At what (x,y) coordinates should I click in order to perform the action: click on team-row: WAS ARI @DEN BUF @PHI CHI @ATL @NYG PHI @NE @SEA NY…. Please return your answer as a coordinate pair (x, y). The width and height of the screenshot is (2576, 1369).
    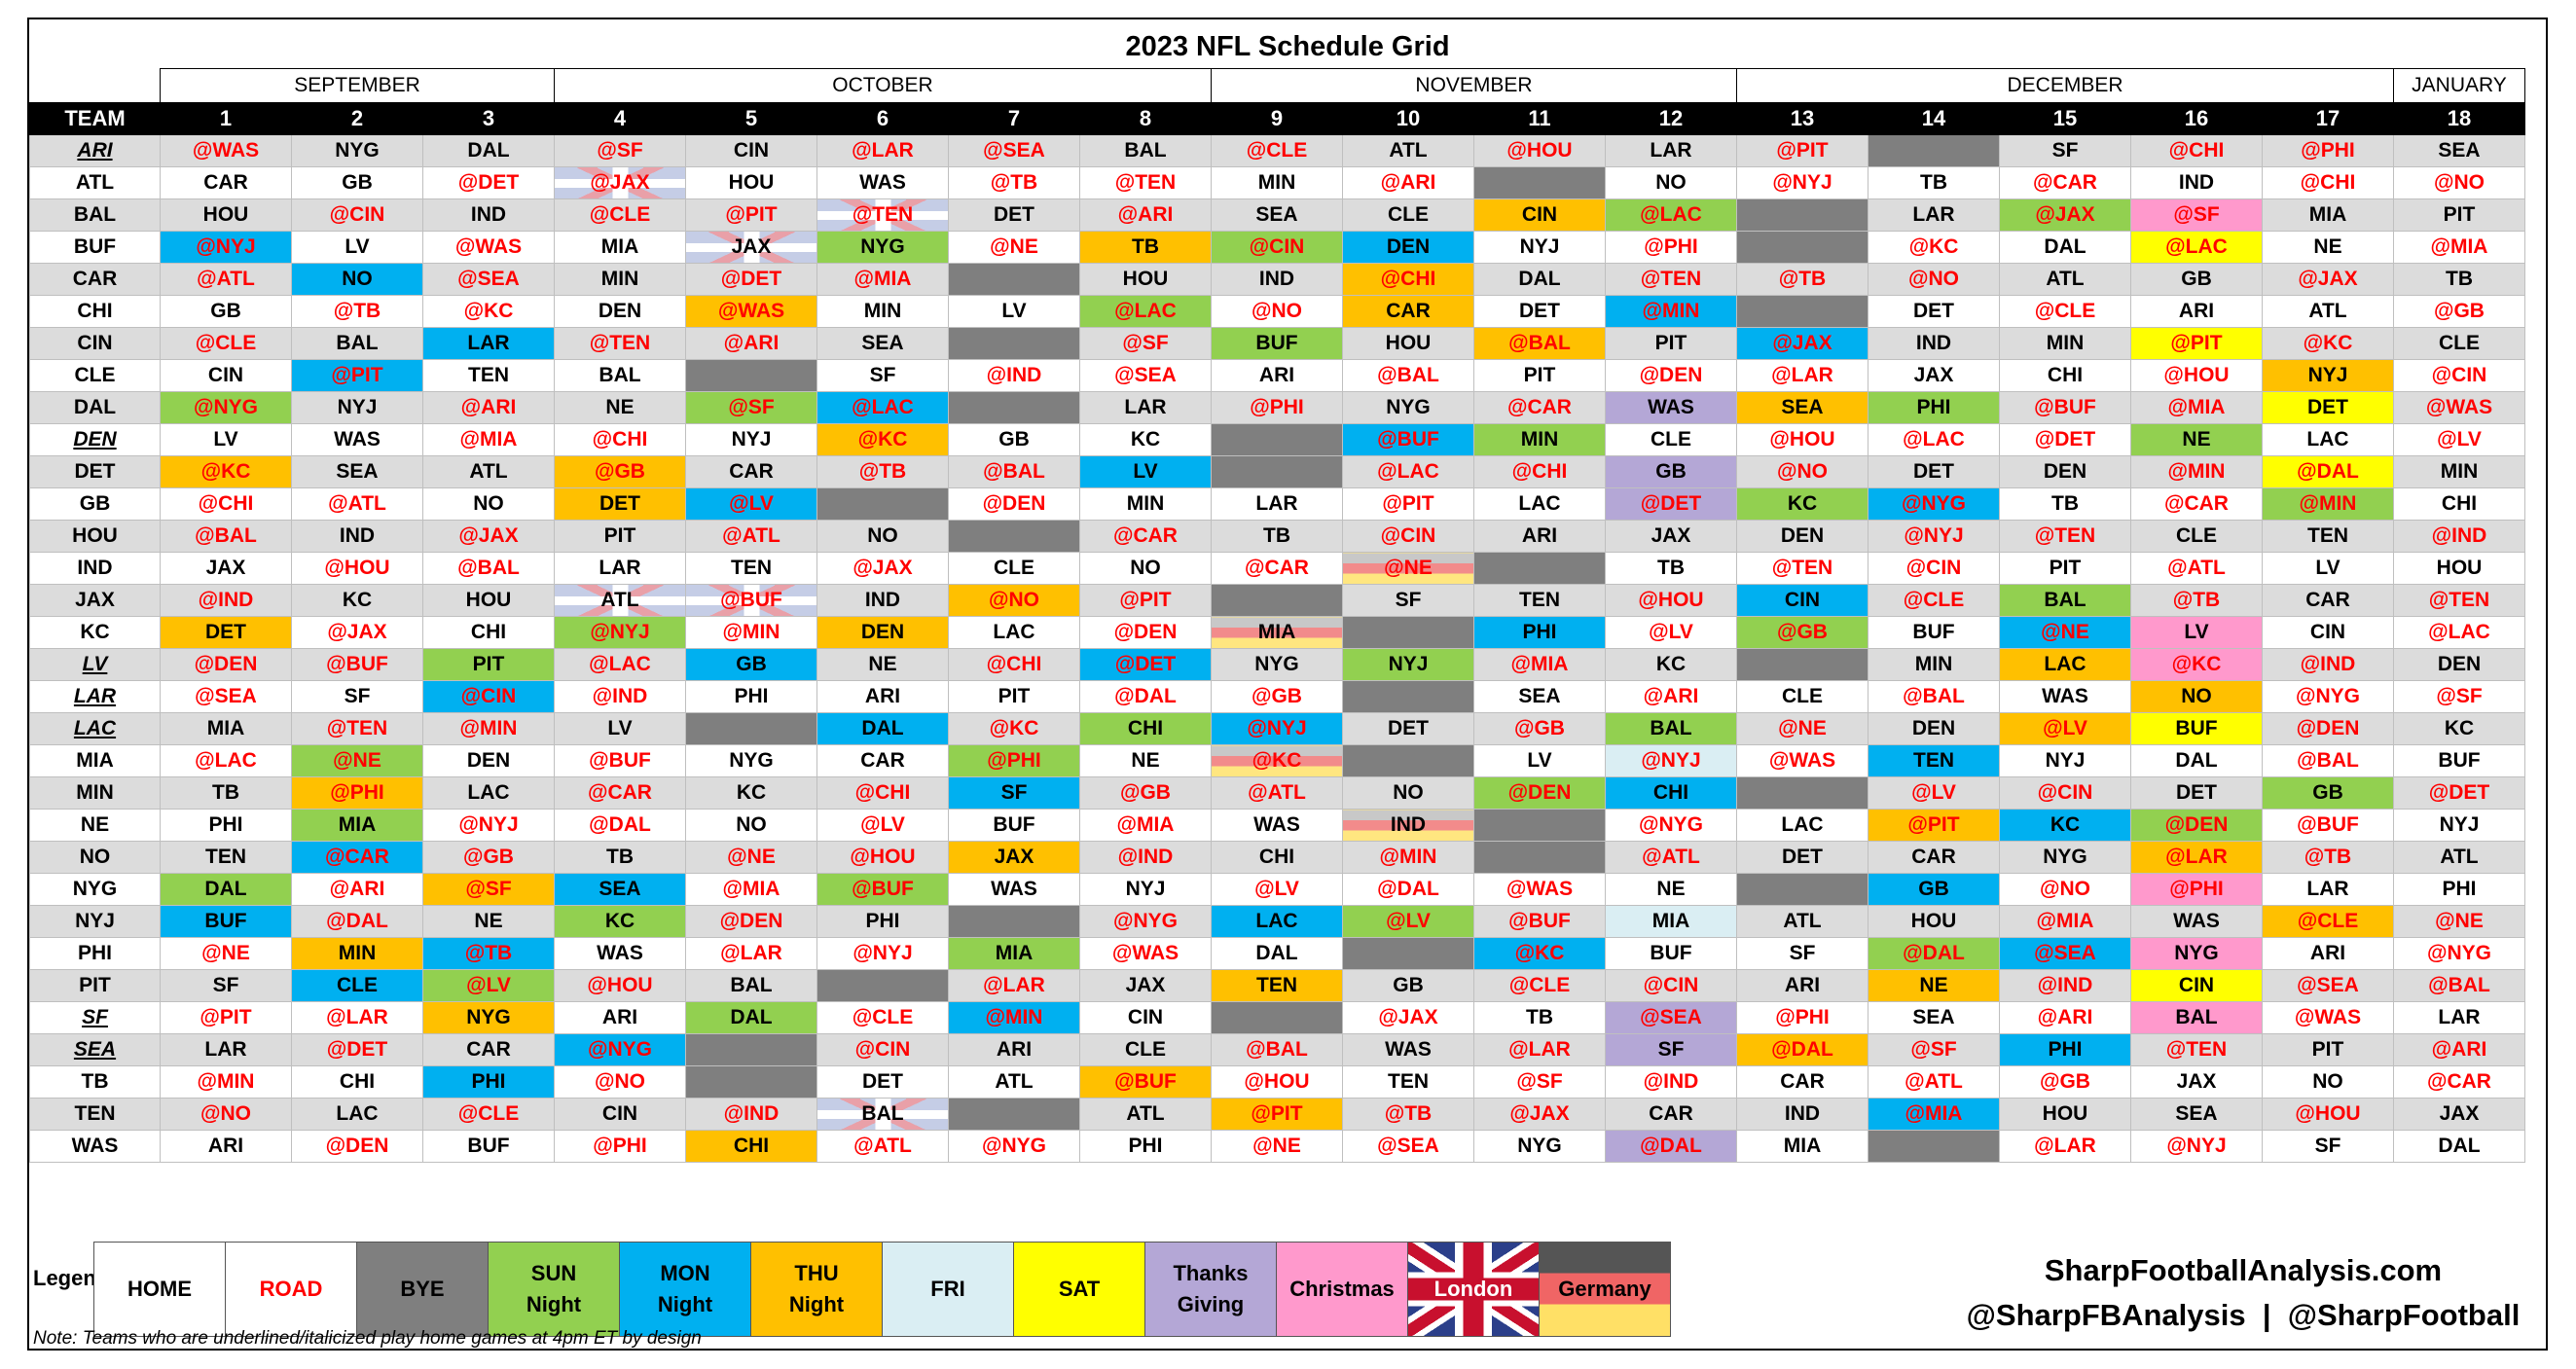
    Looking at the image, I should click on (1277, 1146).